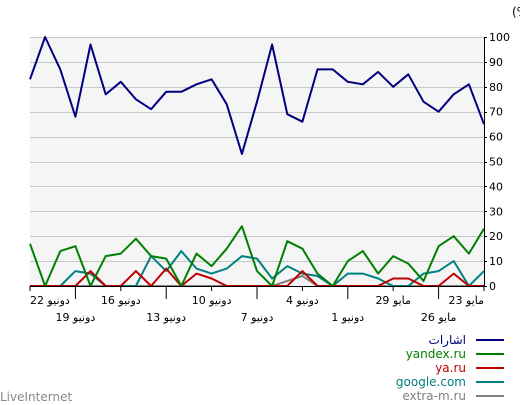  What do you see at coordinates (76, 317) in the screenshot?
I see `x-tick-label: 19 دونيو` at bounding box center [76, 317].